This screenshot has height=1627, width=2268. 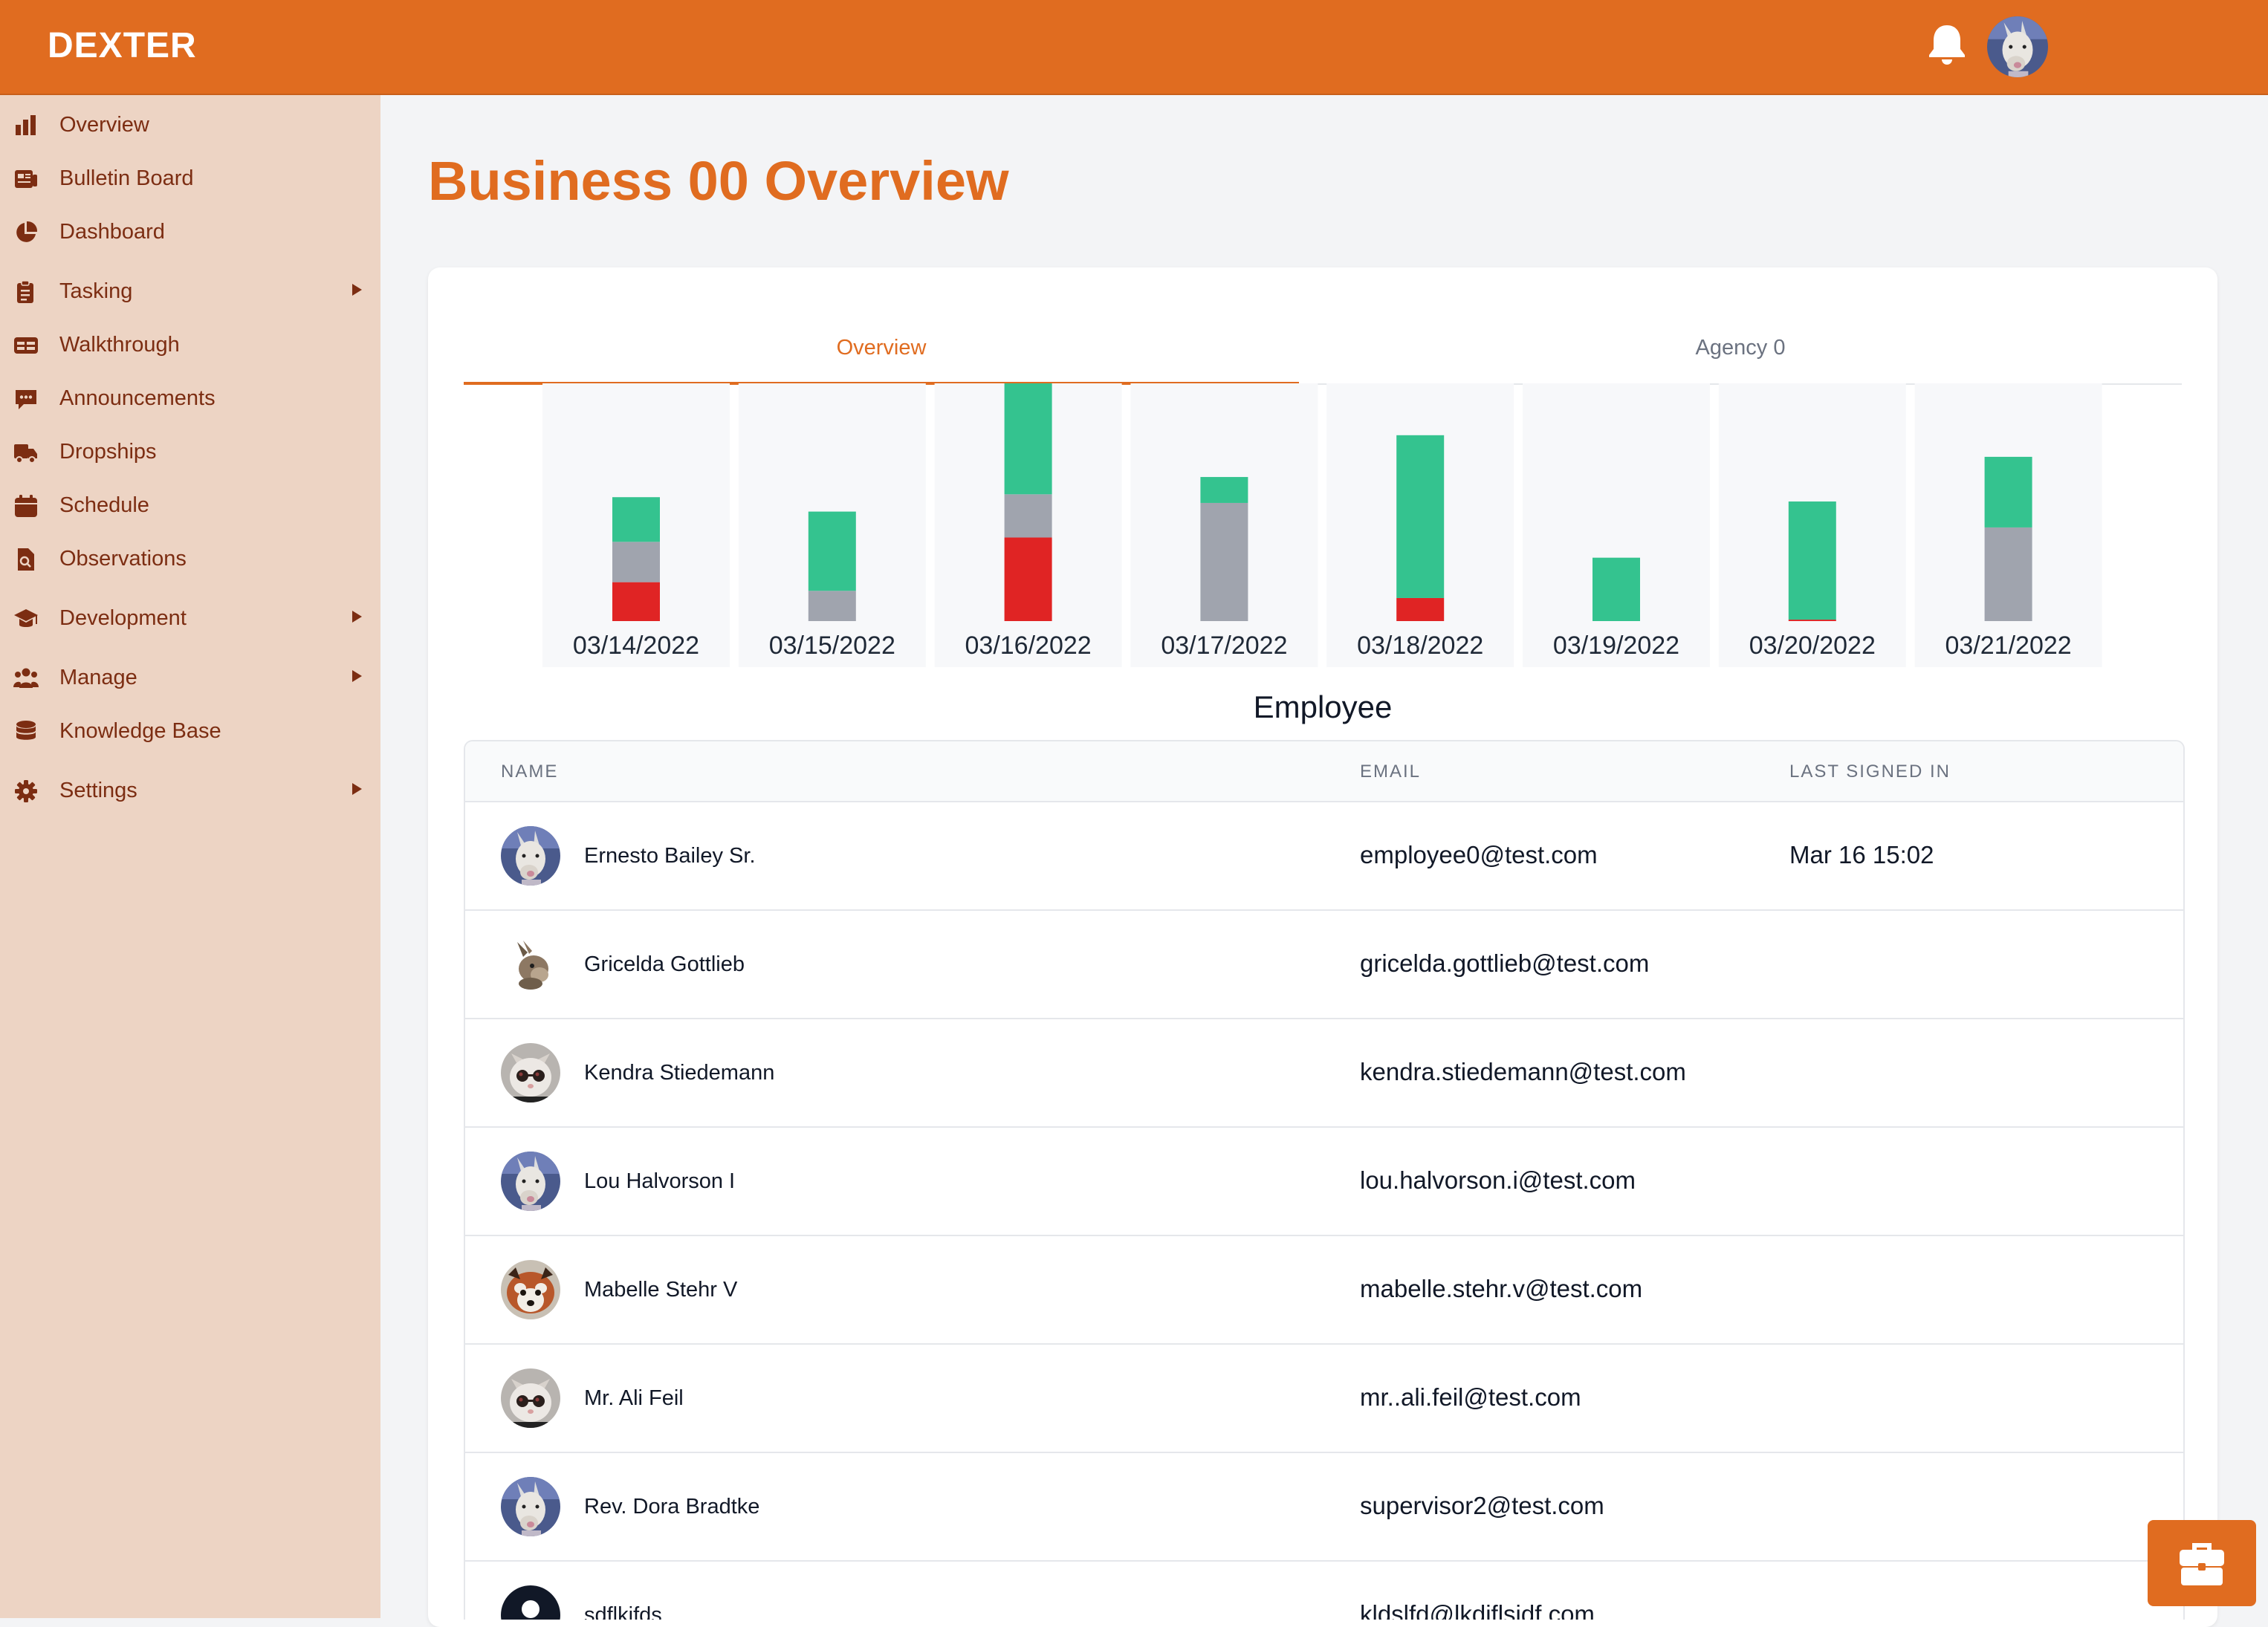 I want to click on file-search-icon, so click(x=26, y=559).